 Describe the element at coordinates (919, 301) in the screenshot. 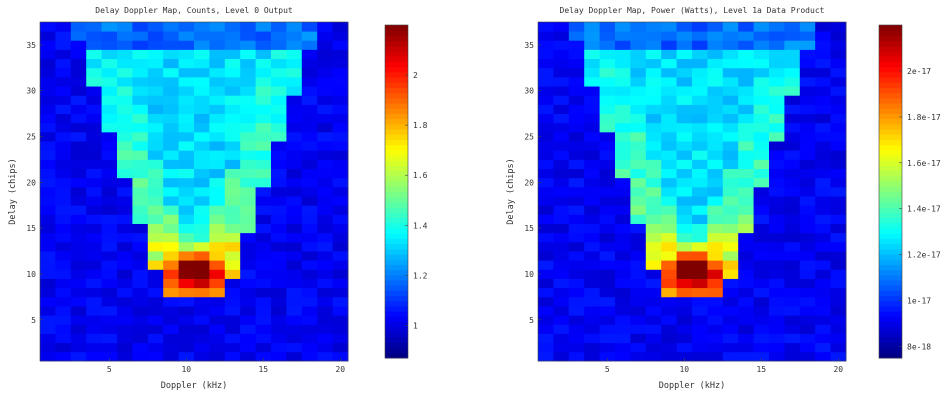

I see `colorbar-tick-label: 1e-17` at that location.